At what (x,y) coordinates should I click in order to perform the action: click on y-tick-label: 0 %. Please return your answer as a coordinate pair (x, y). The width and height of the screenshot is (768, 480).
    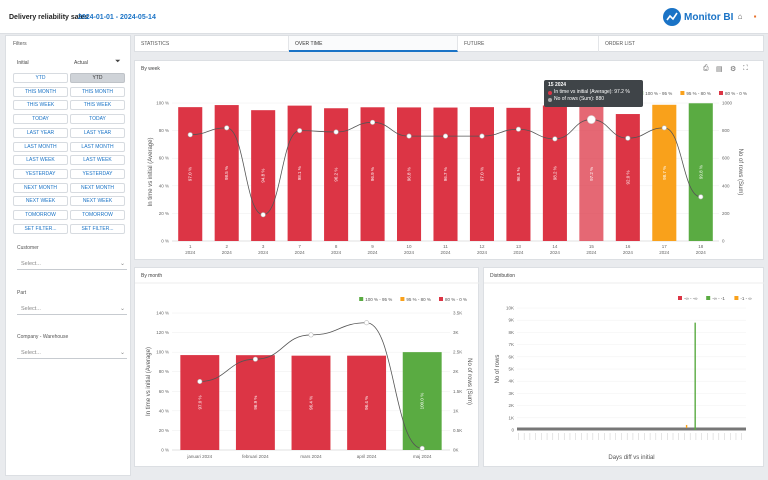
    Looking at the image, I should click on (165, 450).